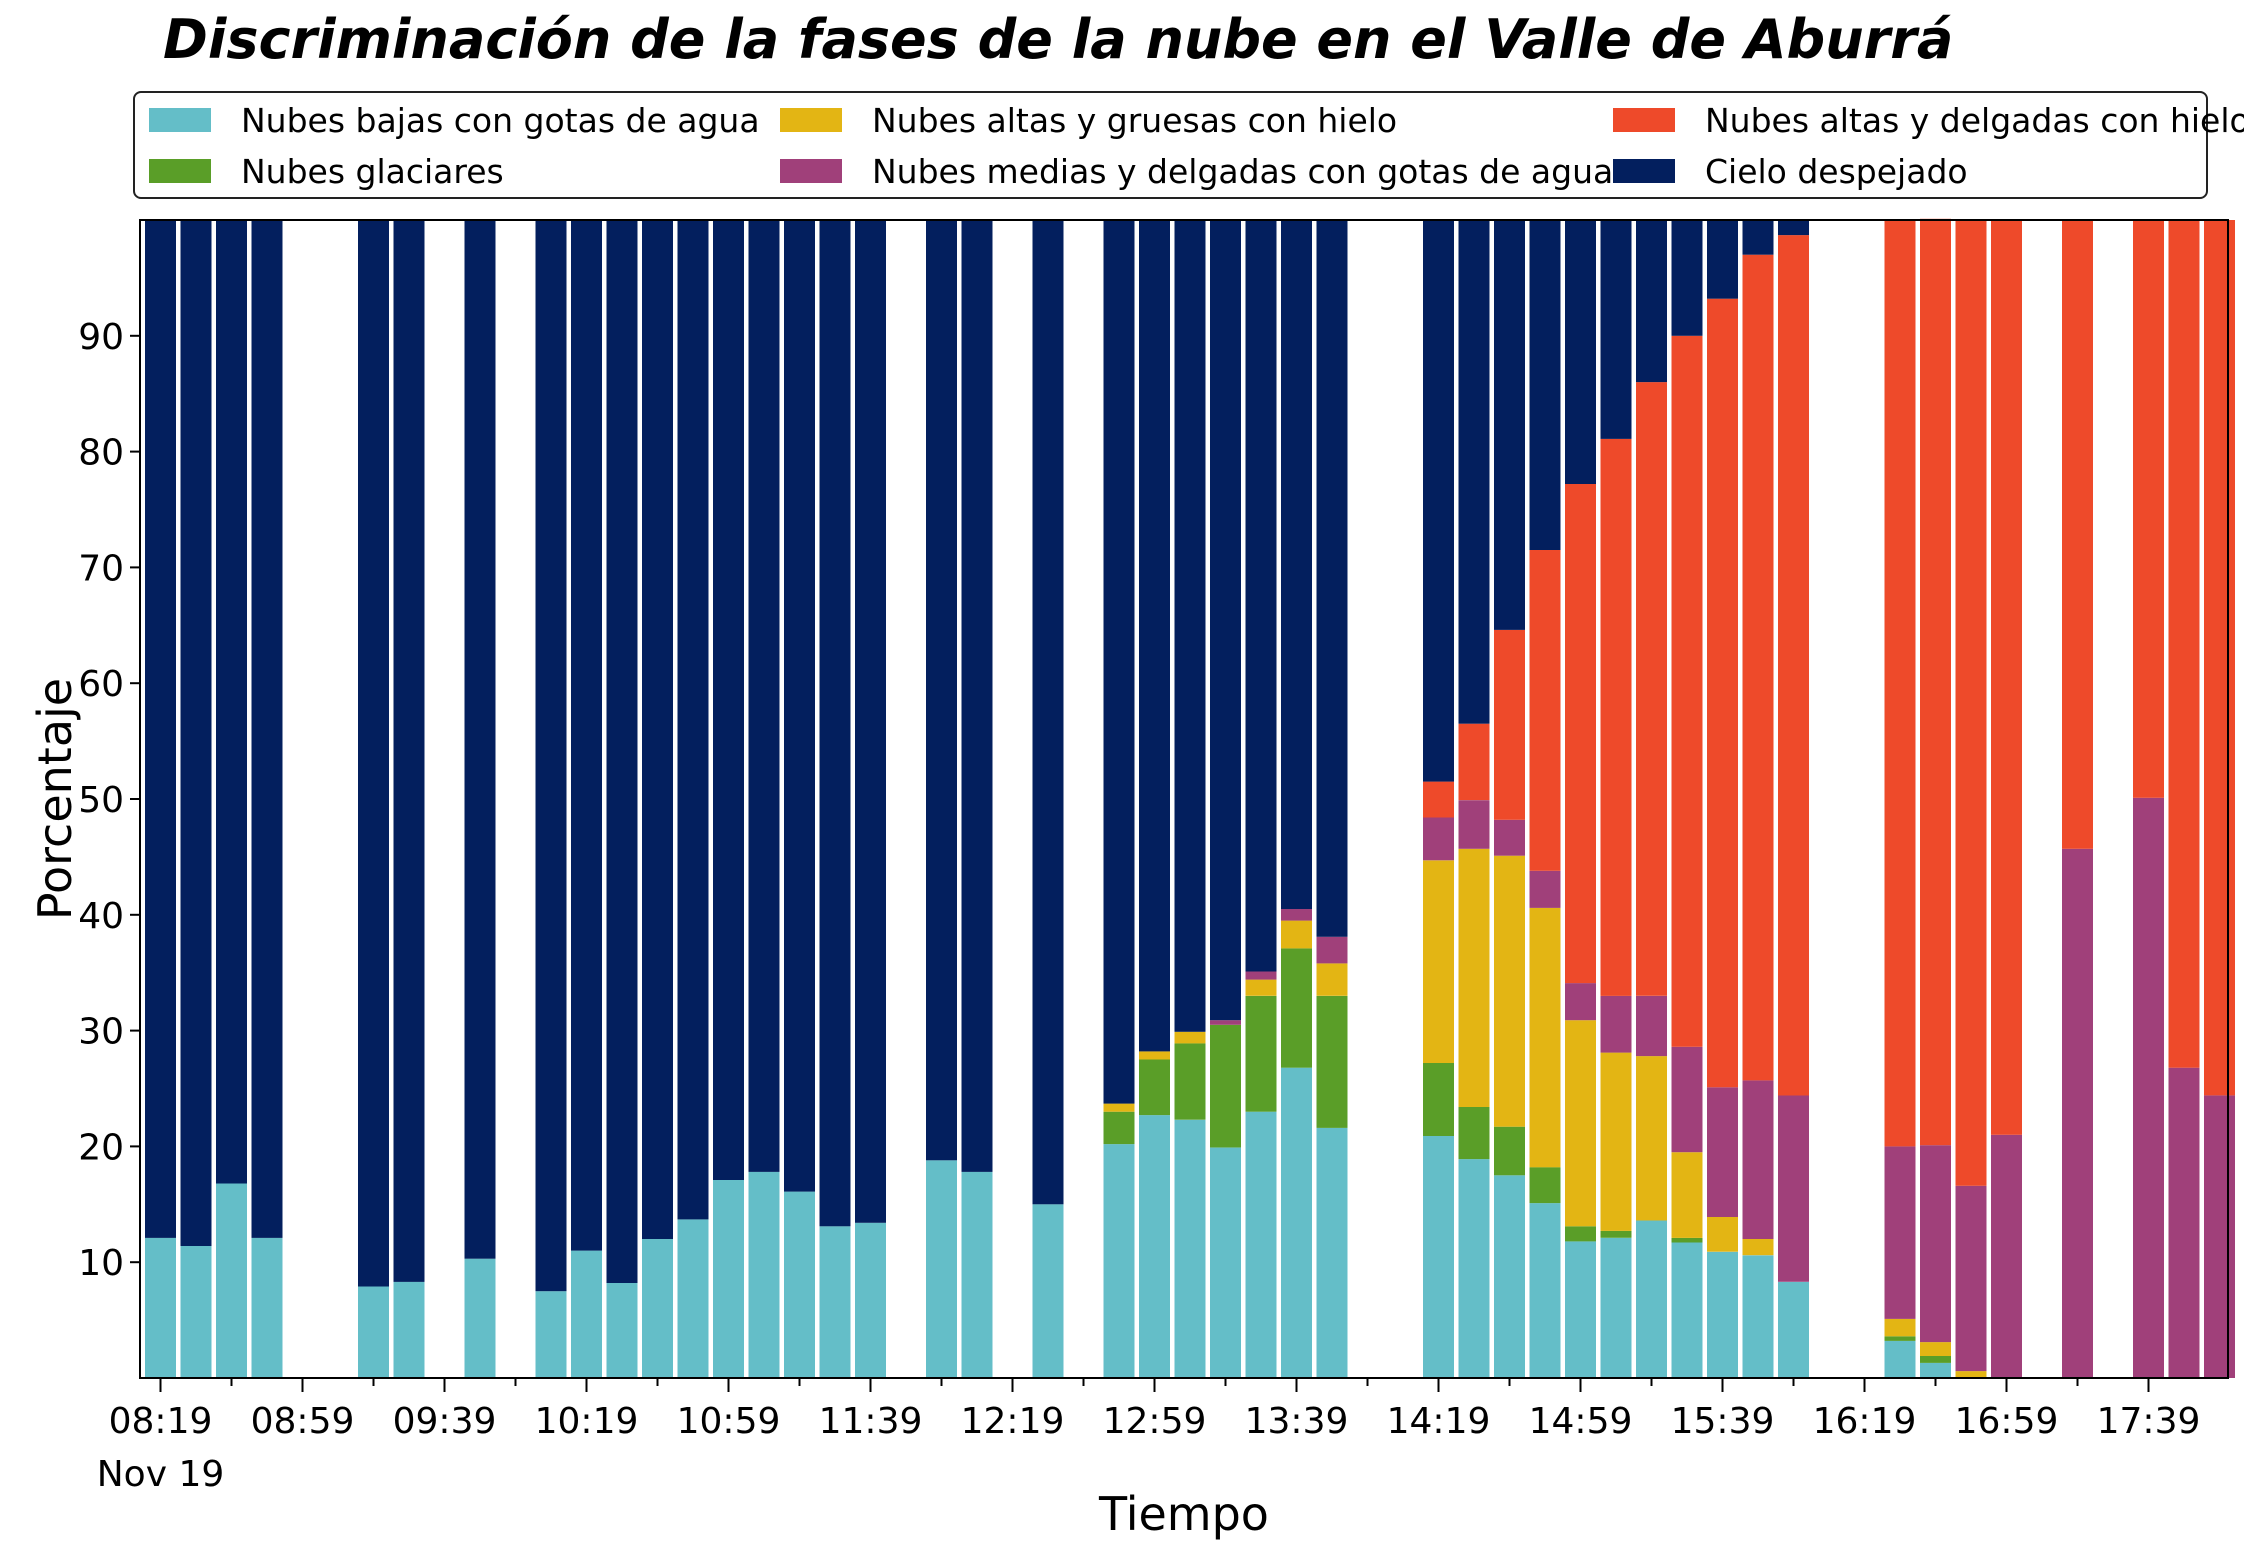 The image size is (2244, 1559). I want to click on y-tick-label: 20, so click(101, 1147).